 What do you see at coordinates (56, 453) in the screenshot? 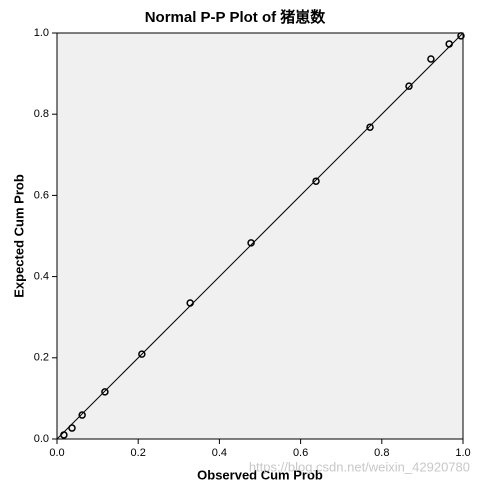
I see `x-tick-label: 0.0` at bounding box center [56, 453].